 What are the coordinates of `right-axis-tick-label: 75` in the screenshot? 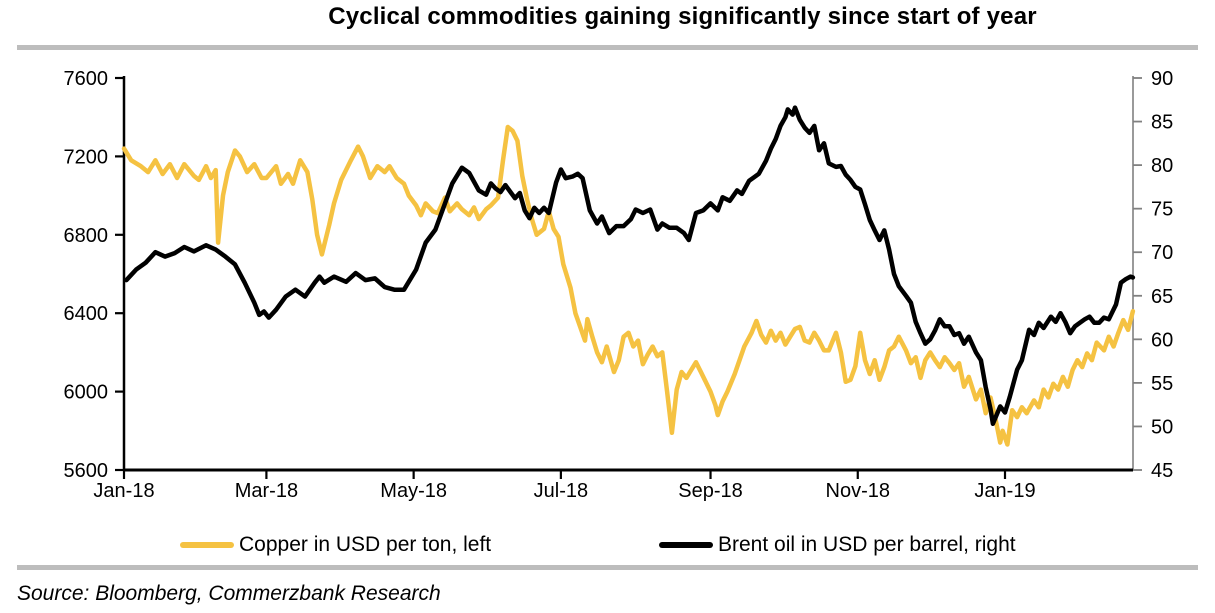 It's located at (1162, 210).